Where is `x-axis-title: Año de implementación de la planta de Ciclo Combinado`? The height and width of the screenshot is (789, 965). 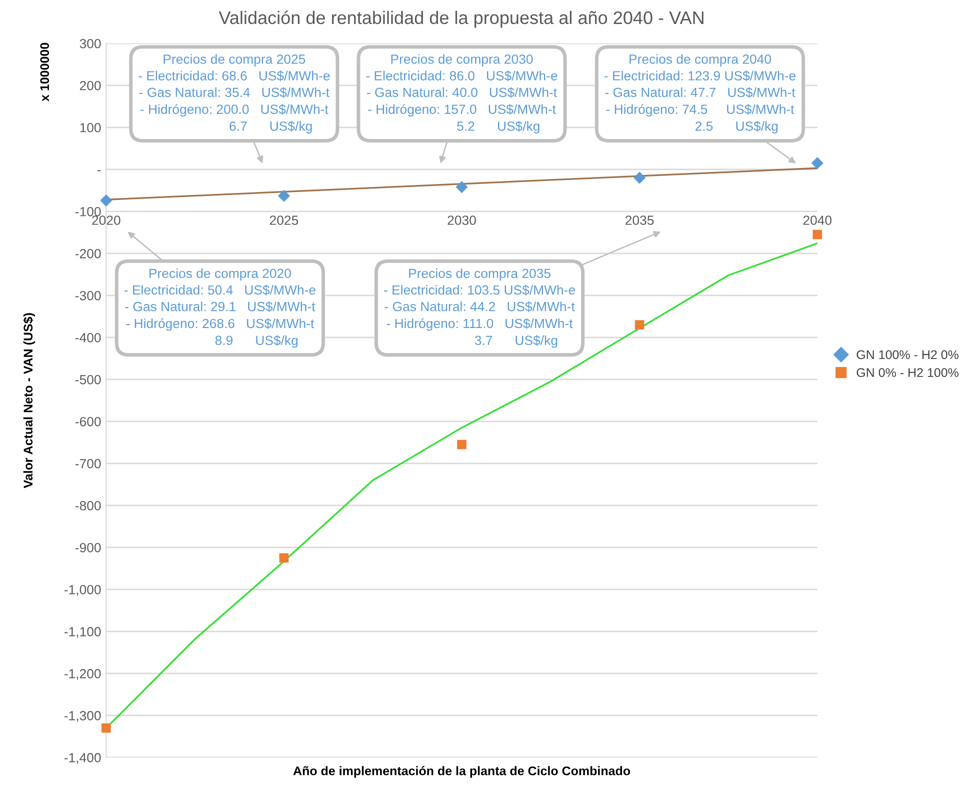
x-axis-title: Año de implementación de la planta de Ciclo Combinado is located at coordinates (461, 772).